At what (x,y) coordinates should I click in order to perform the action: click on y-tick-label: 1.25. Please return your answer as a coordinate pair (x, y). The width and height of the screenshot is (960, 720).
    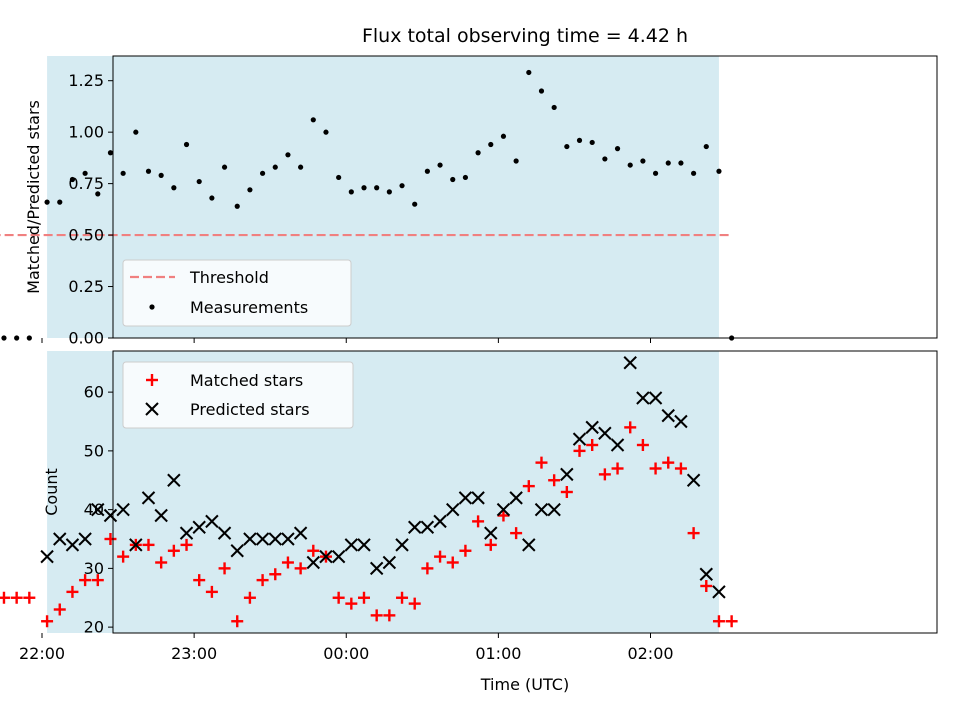
    Looking at the image, I should click on (86, 80).